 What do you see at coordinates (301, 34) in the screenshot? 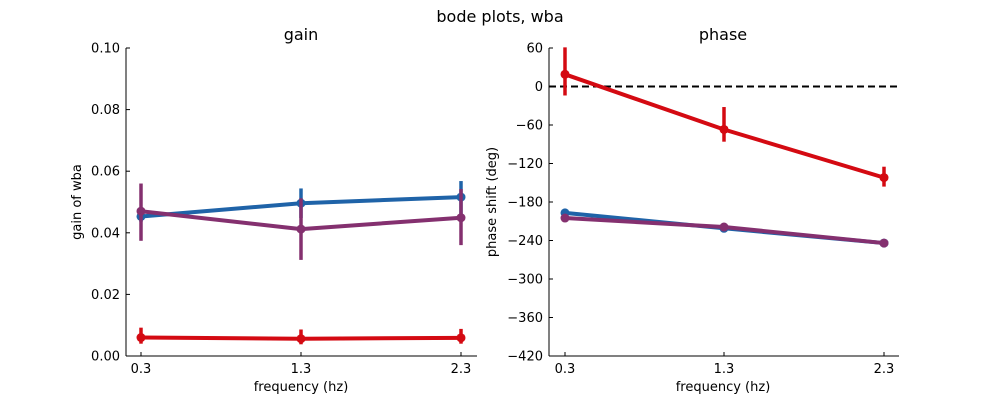
I see `gain-panel-title: gain` at bounding box center [301, 34].